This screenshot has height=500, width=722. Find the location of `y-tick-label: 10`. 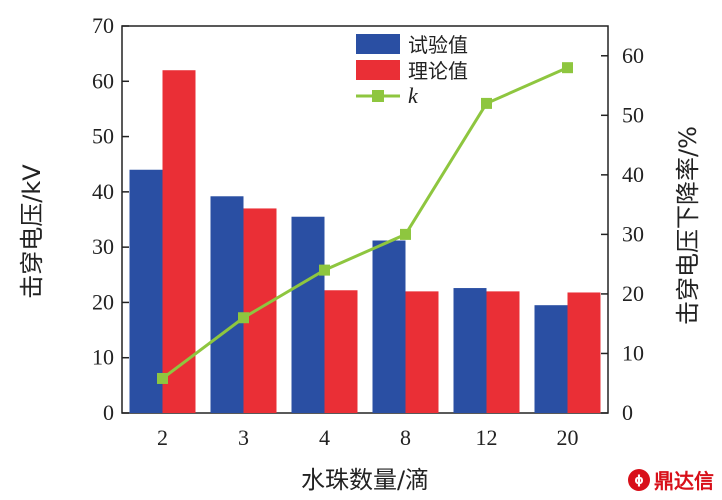

y-tick-label: 10 is located at coordinates (103, 357).